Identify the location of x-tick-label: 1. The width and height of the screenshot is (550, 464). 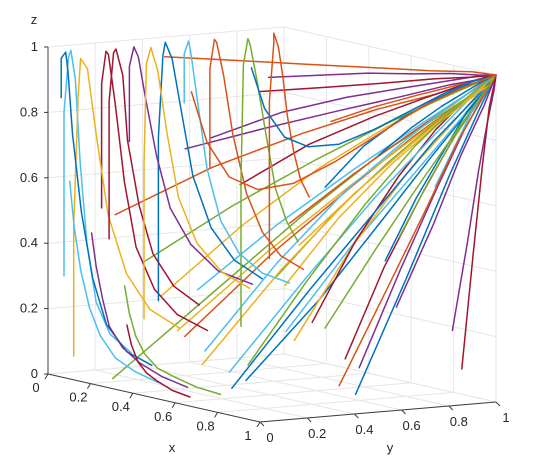
(247, 435).